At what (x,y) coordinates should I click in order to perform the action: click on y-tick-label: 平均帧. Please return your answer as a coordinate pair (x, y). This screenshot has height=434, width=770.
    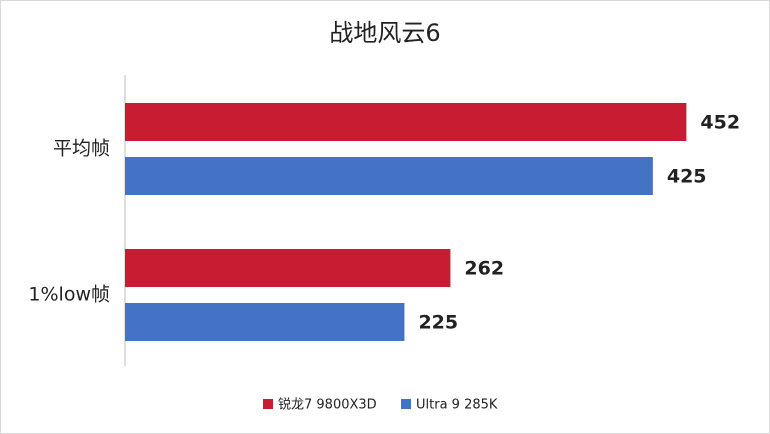
    Looking at the image, I should click on (81, 149).